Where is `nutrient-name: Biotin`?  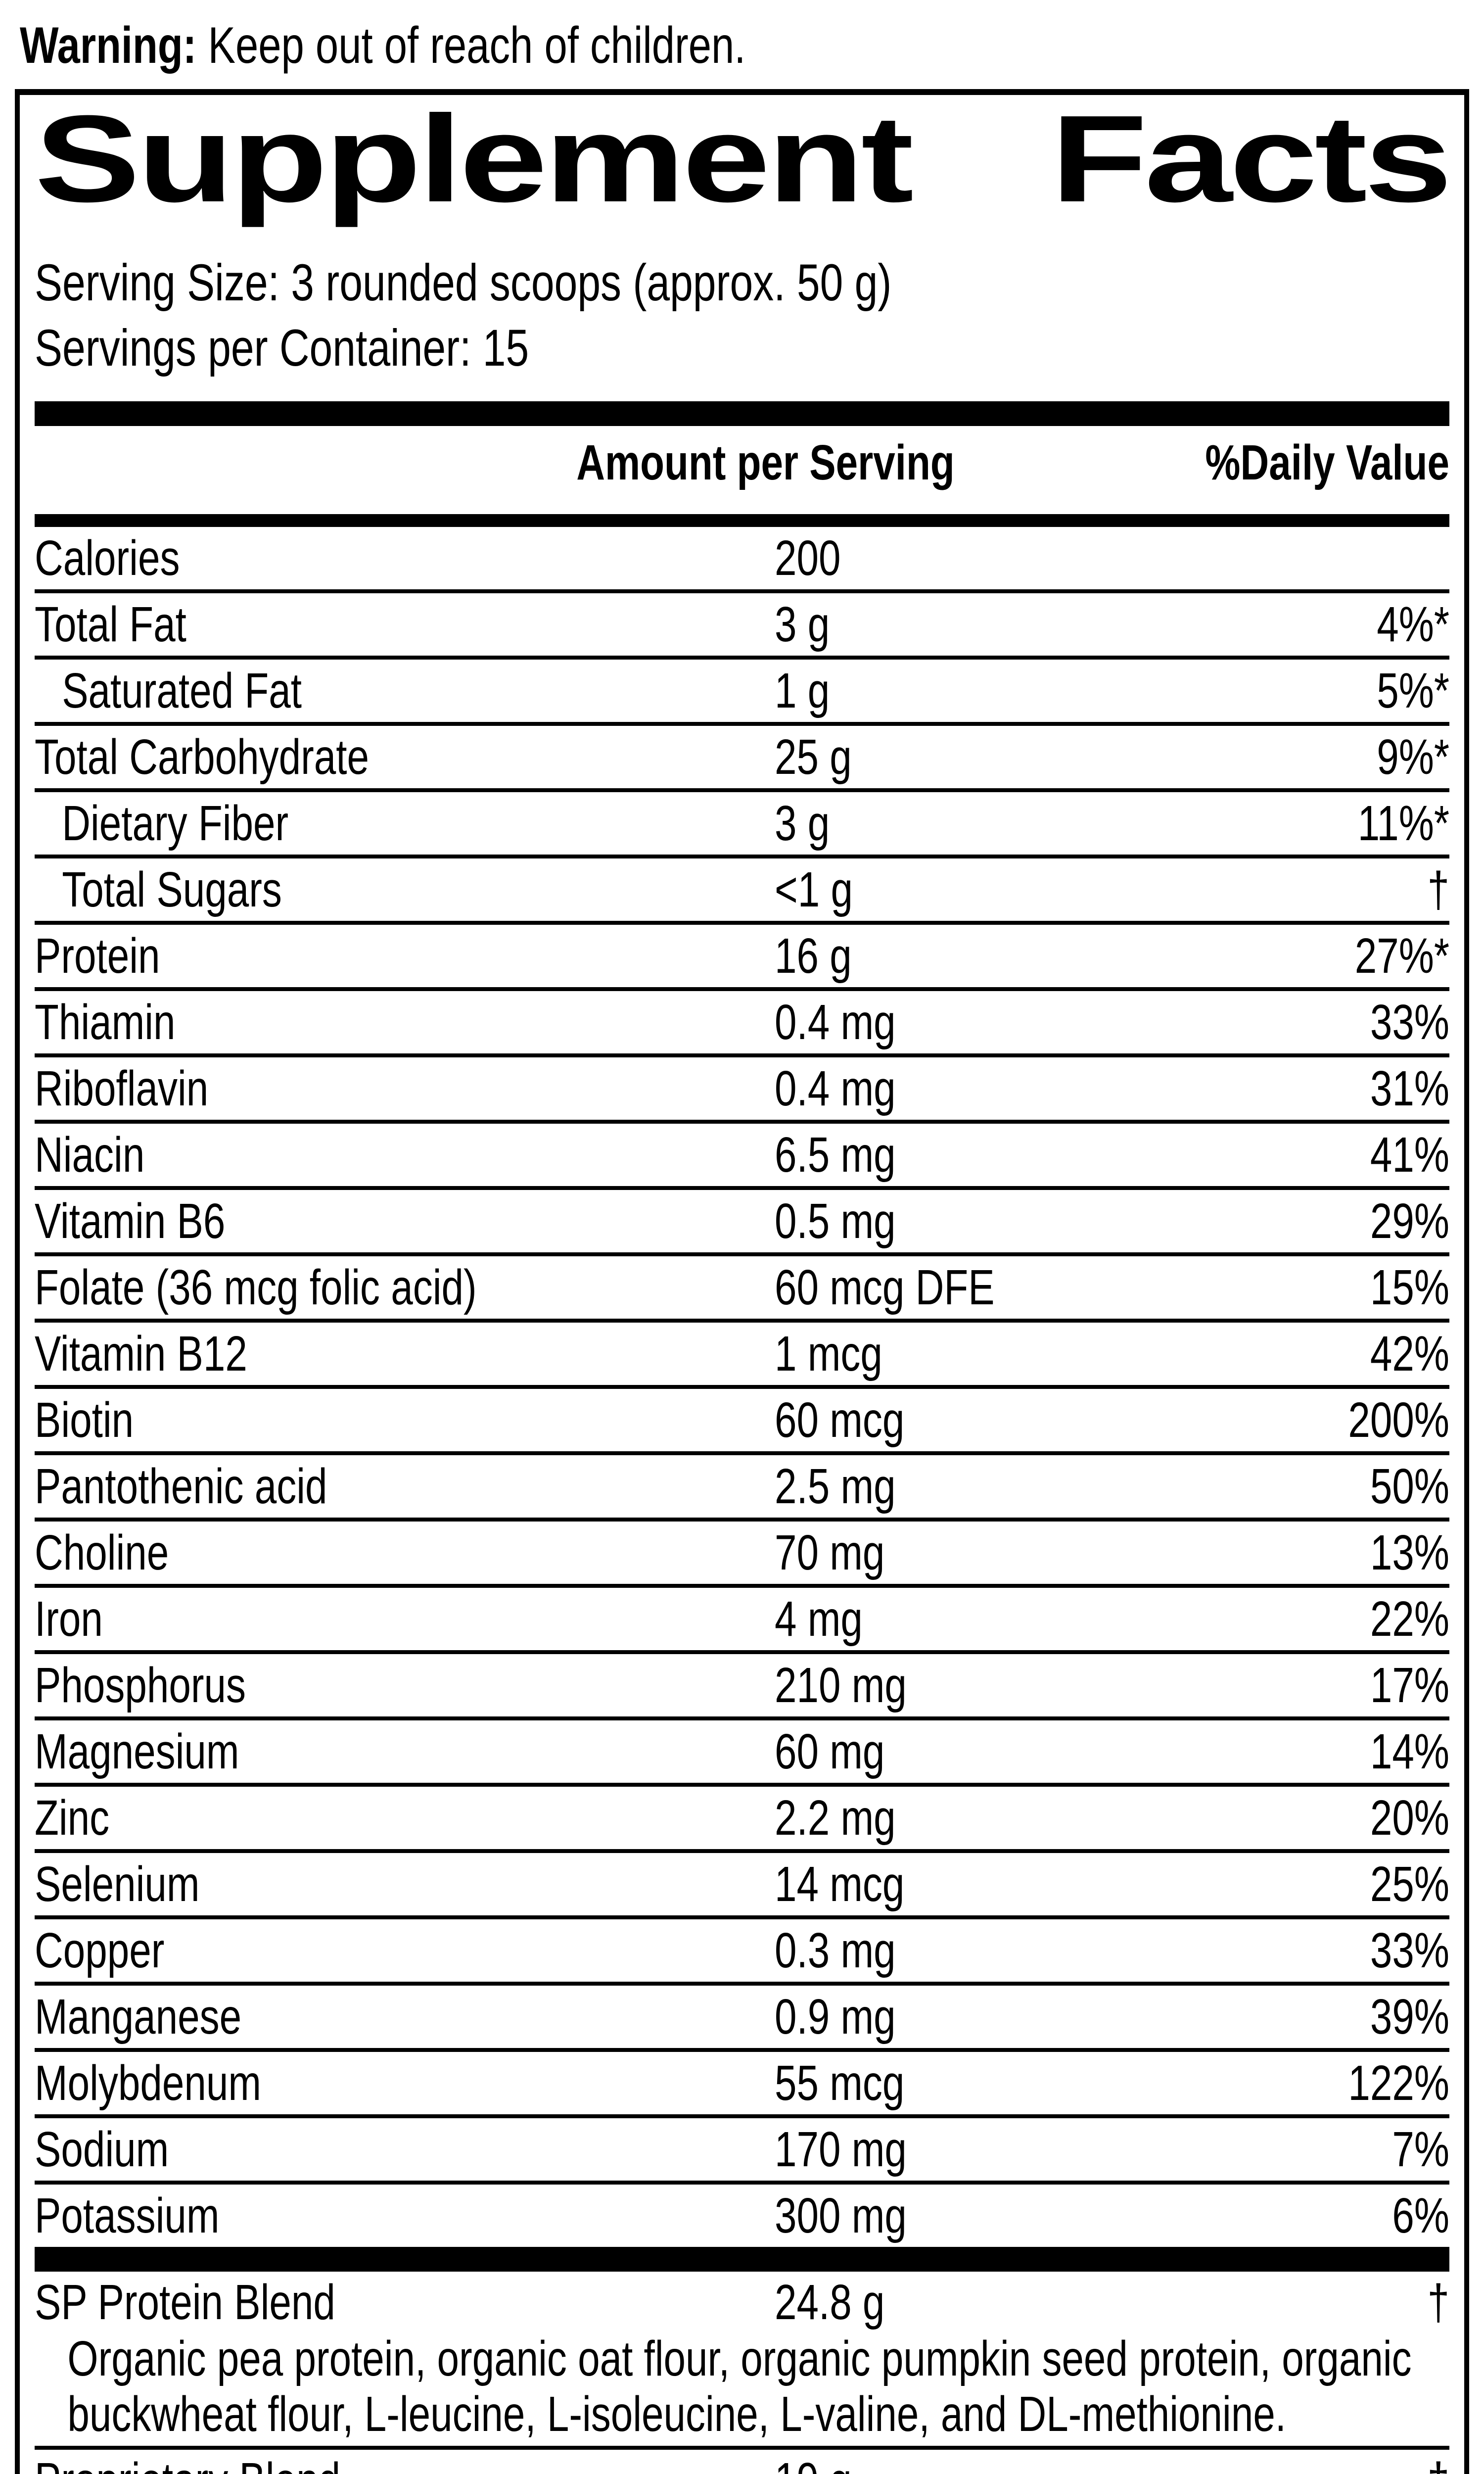 nutrient-name: Biotin is located at coordinates (84, 1420).